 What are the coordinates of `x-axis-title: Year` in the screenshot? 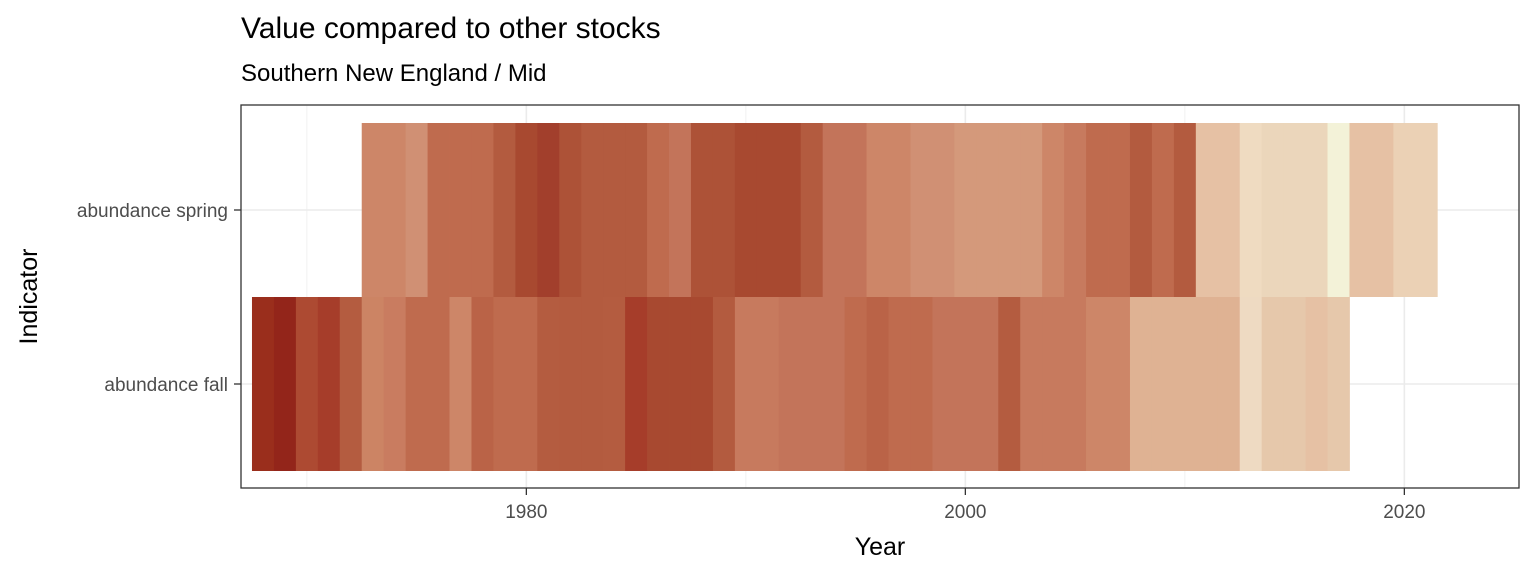 It's located at (880, 547).